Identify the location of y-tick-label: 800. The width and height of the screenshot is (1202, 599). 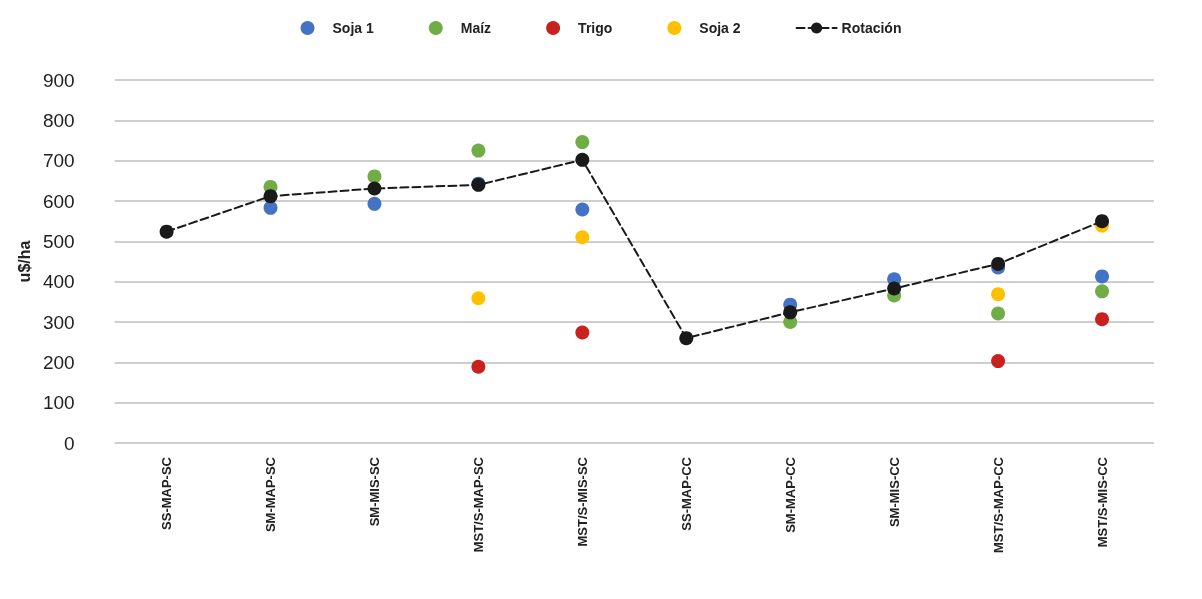
(58, 120).